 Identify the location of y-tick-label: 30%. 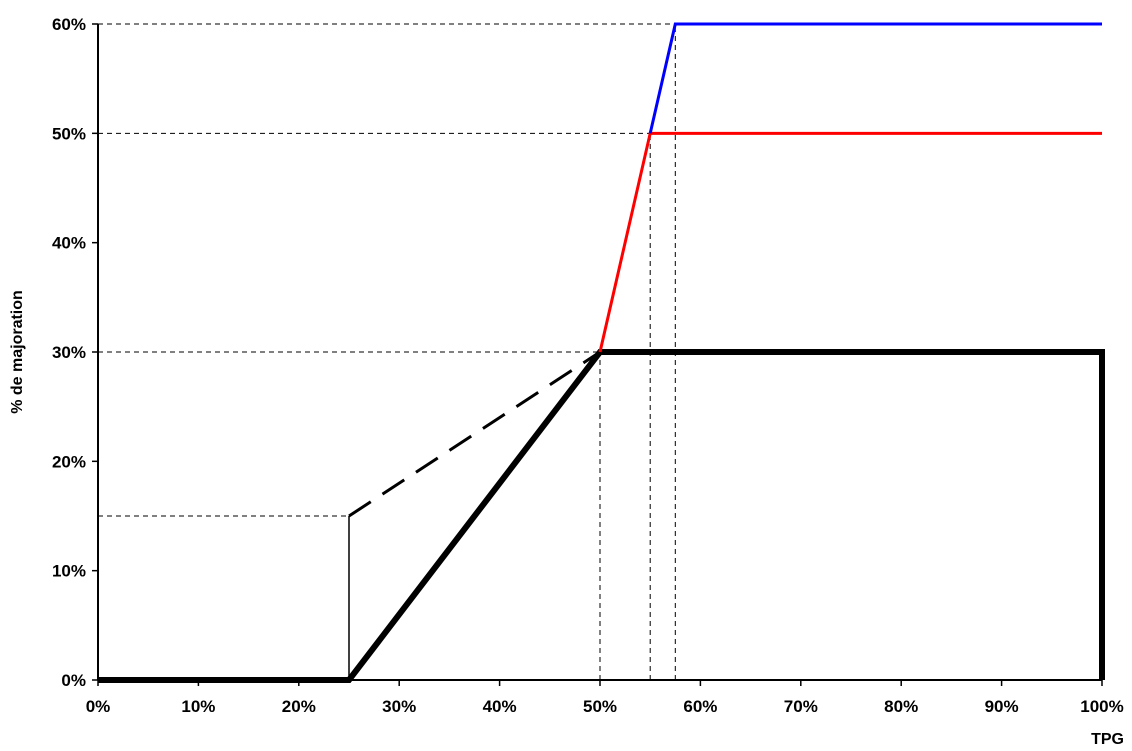
(69, 352).